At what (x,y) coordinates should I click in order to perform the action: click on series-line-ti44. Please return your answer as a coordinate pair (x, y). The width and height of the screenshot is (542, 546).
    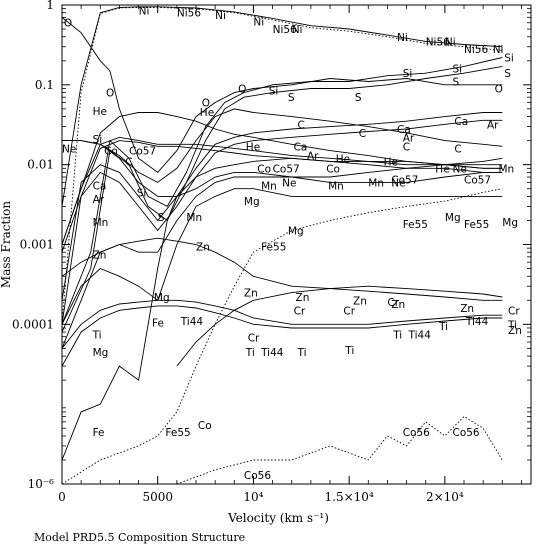
    Looking at the image, I should click on (282, 336).